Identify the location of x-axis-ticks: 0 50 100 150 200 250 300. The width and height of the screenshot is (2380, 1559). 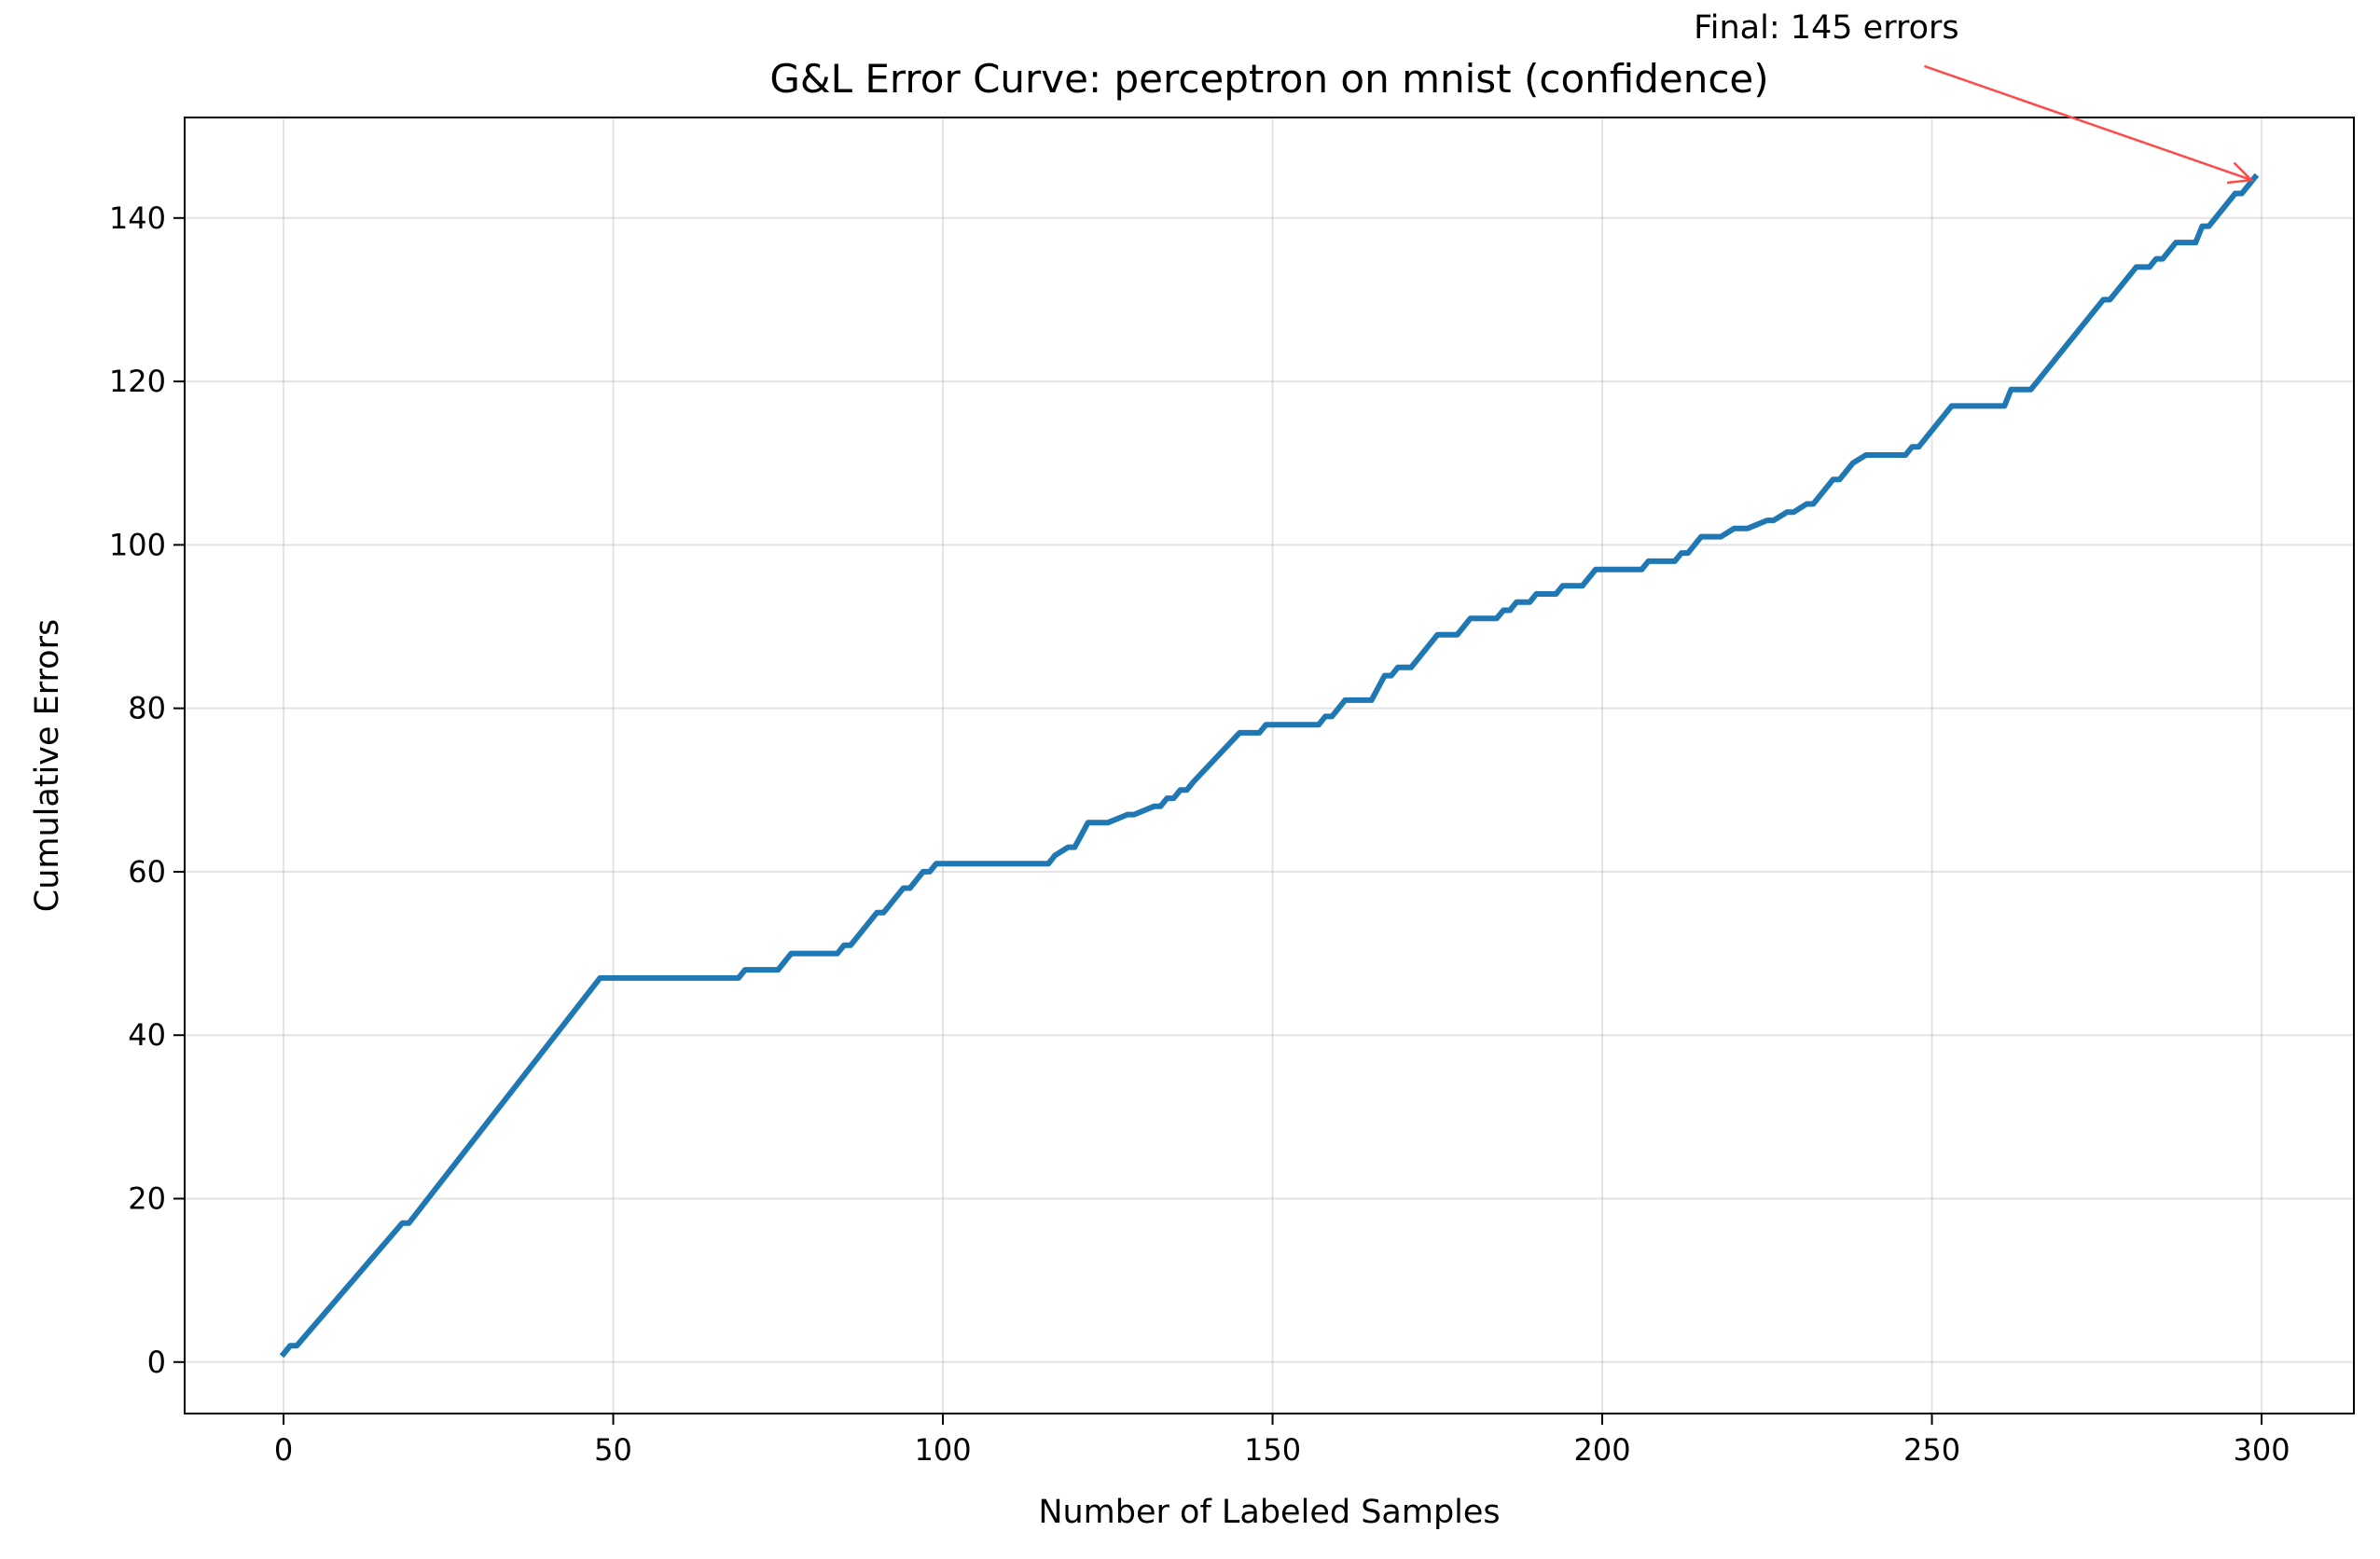
(1282, 1441).